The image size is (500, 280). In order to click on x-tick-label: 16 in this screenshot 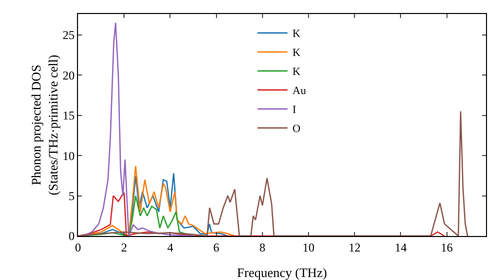, I will do `click(446, 247)`.